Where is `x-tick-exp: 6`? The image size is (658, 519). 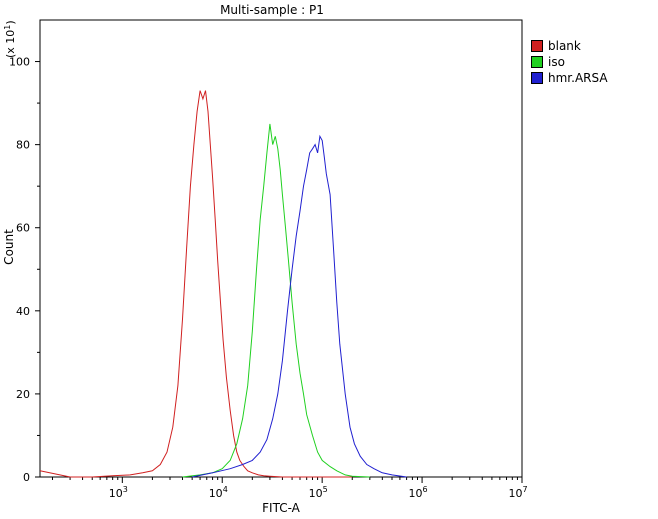
x-tick-exp: 6 is located at coordinates (425, 489).